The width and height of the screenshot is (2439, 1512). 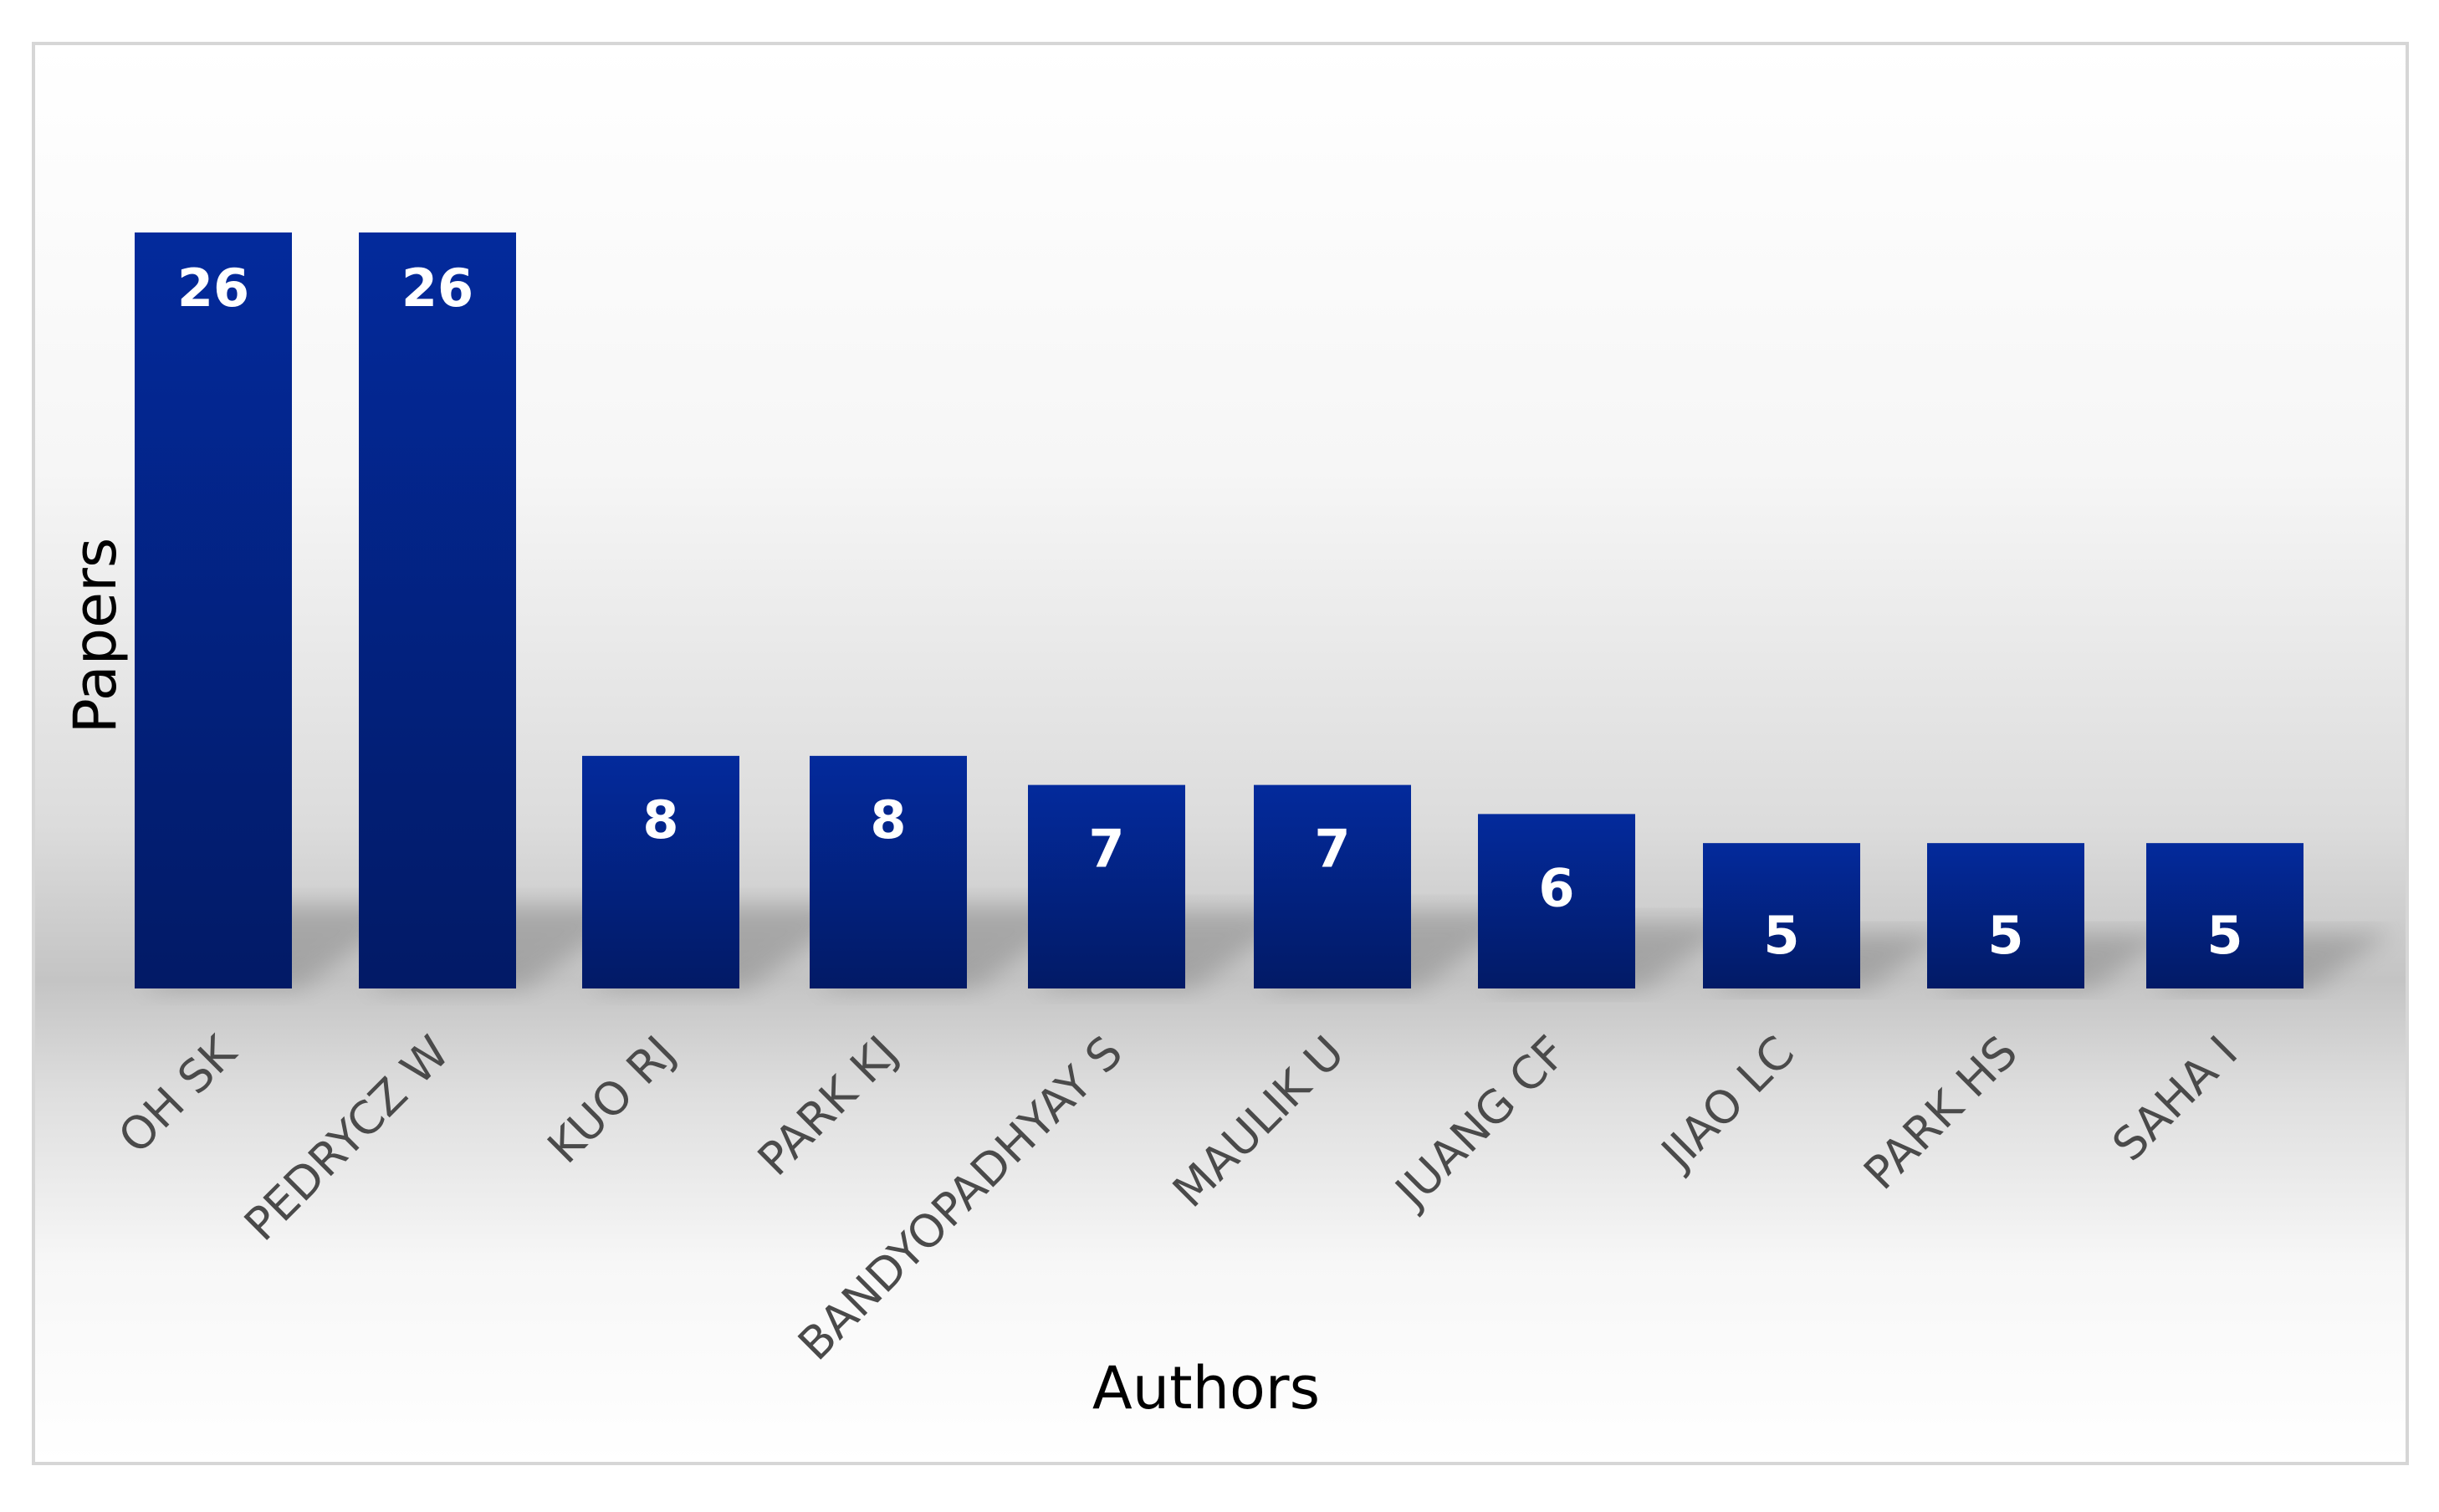 What do you see at coordinates (1206, 1388) in the screenshot?
I see `x-axis-title: Authors` at bounding box center [1206, 1388].